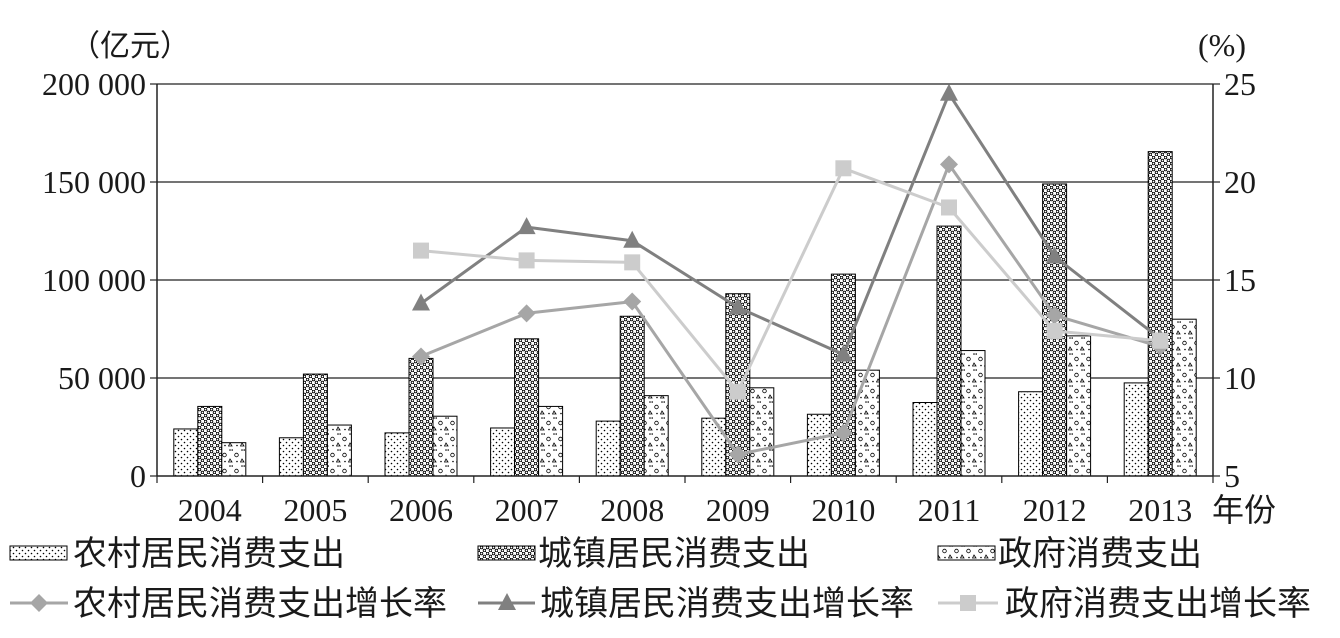 The image size is (1340, 638). Describe the element at coordinates (1136, 429) in the screenshot. I see `bar-rural-spending-2013` at that location.